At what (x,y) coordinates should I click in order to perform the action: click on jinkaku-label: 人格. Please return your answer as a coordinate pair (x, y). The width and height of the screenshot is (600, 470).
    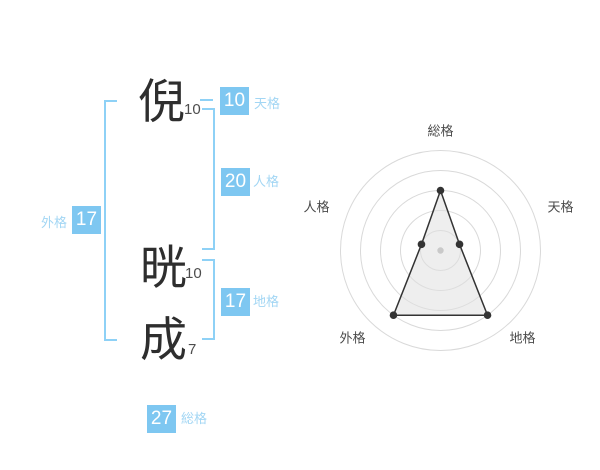
    Looking at the image, I should click on (266, 181).